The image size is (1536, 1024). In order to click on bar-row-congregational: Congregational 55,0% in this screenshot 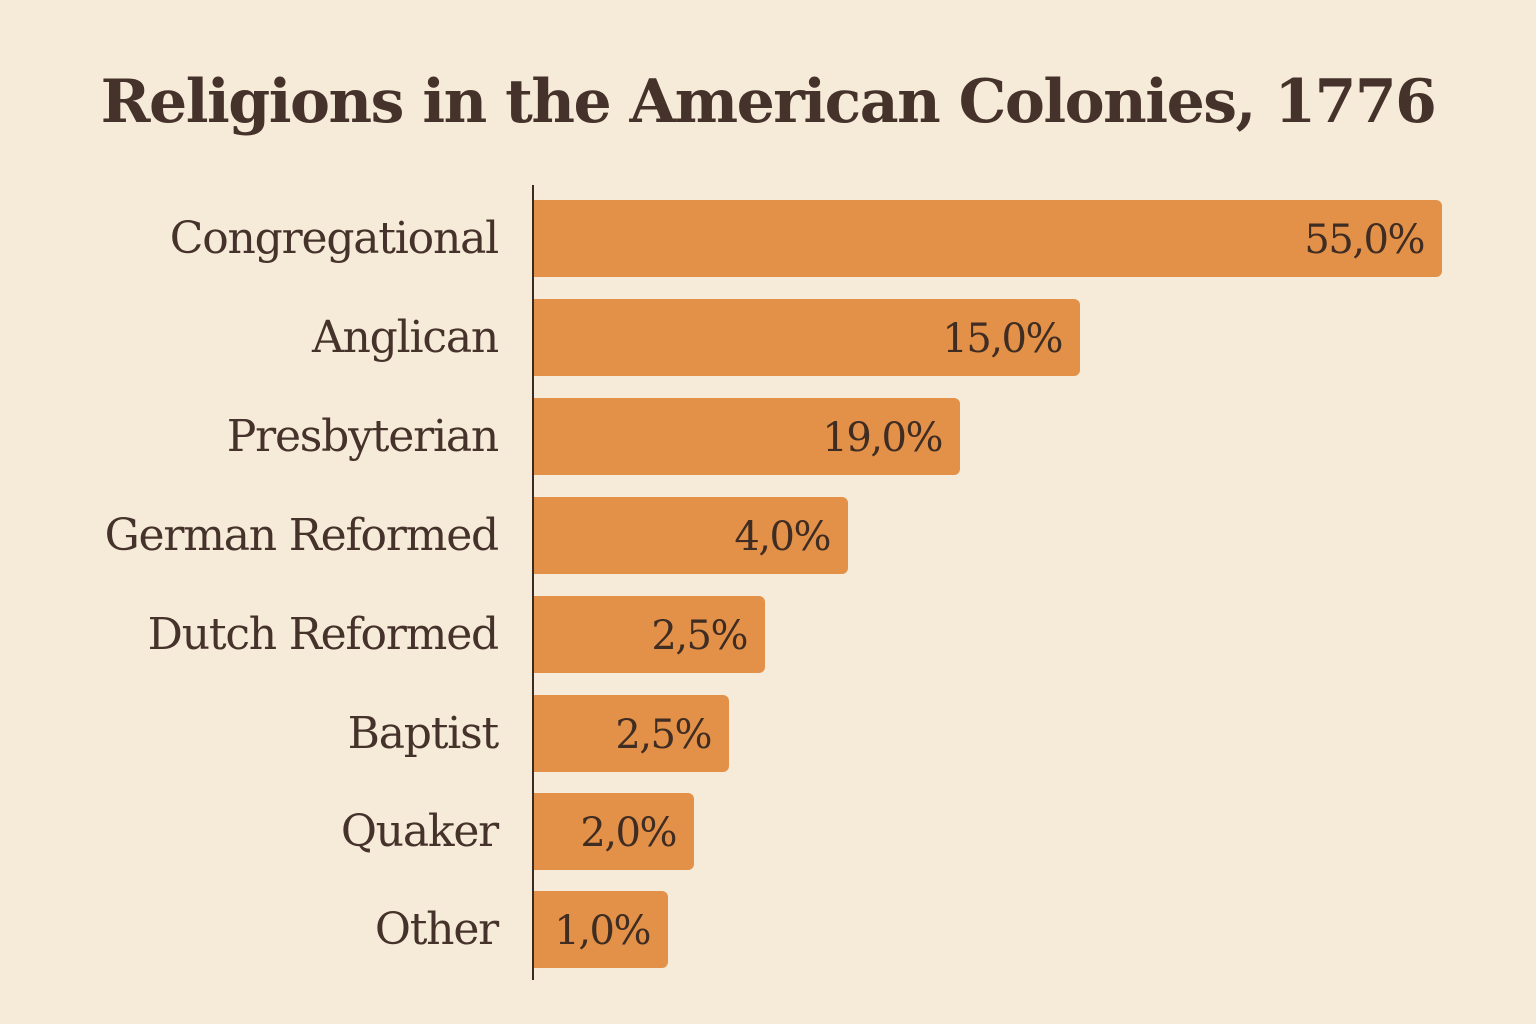, I will do `click(768, 238)`.